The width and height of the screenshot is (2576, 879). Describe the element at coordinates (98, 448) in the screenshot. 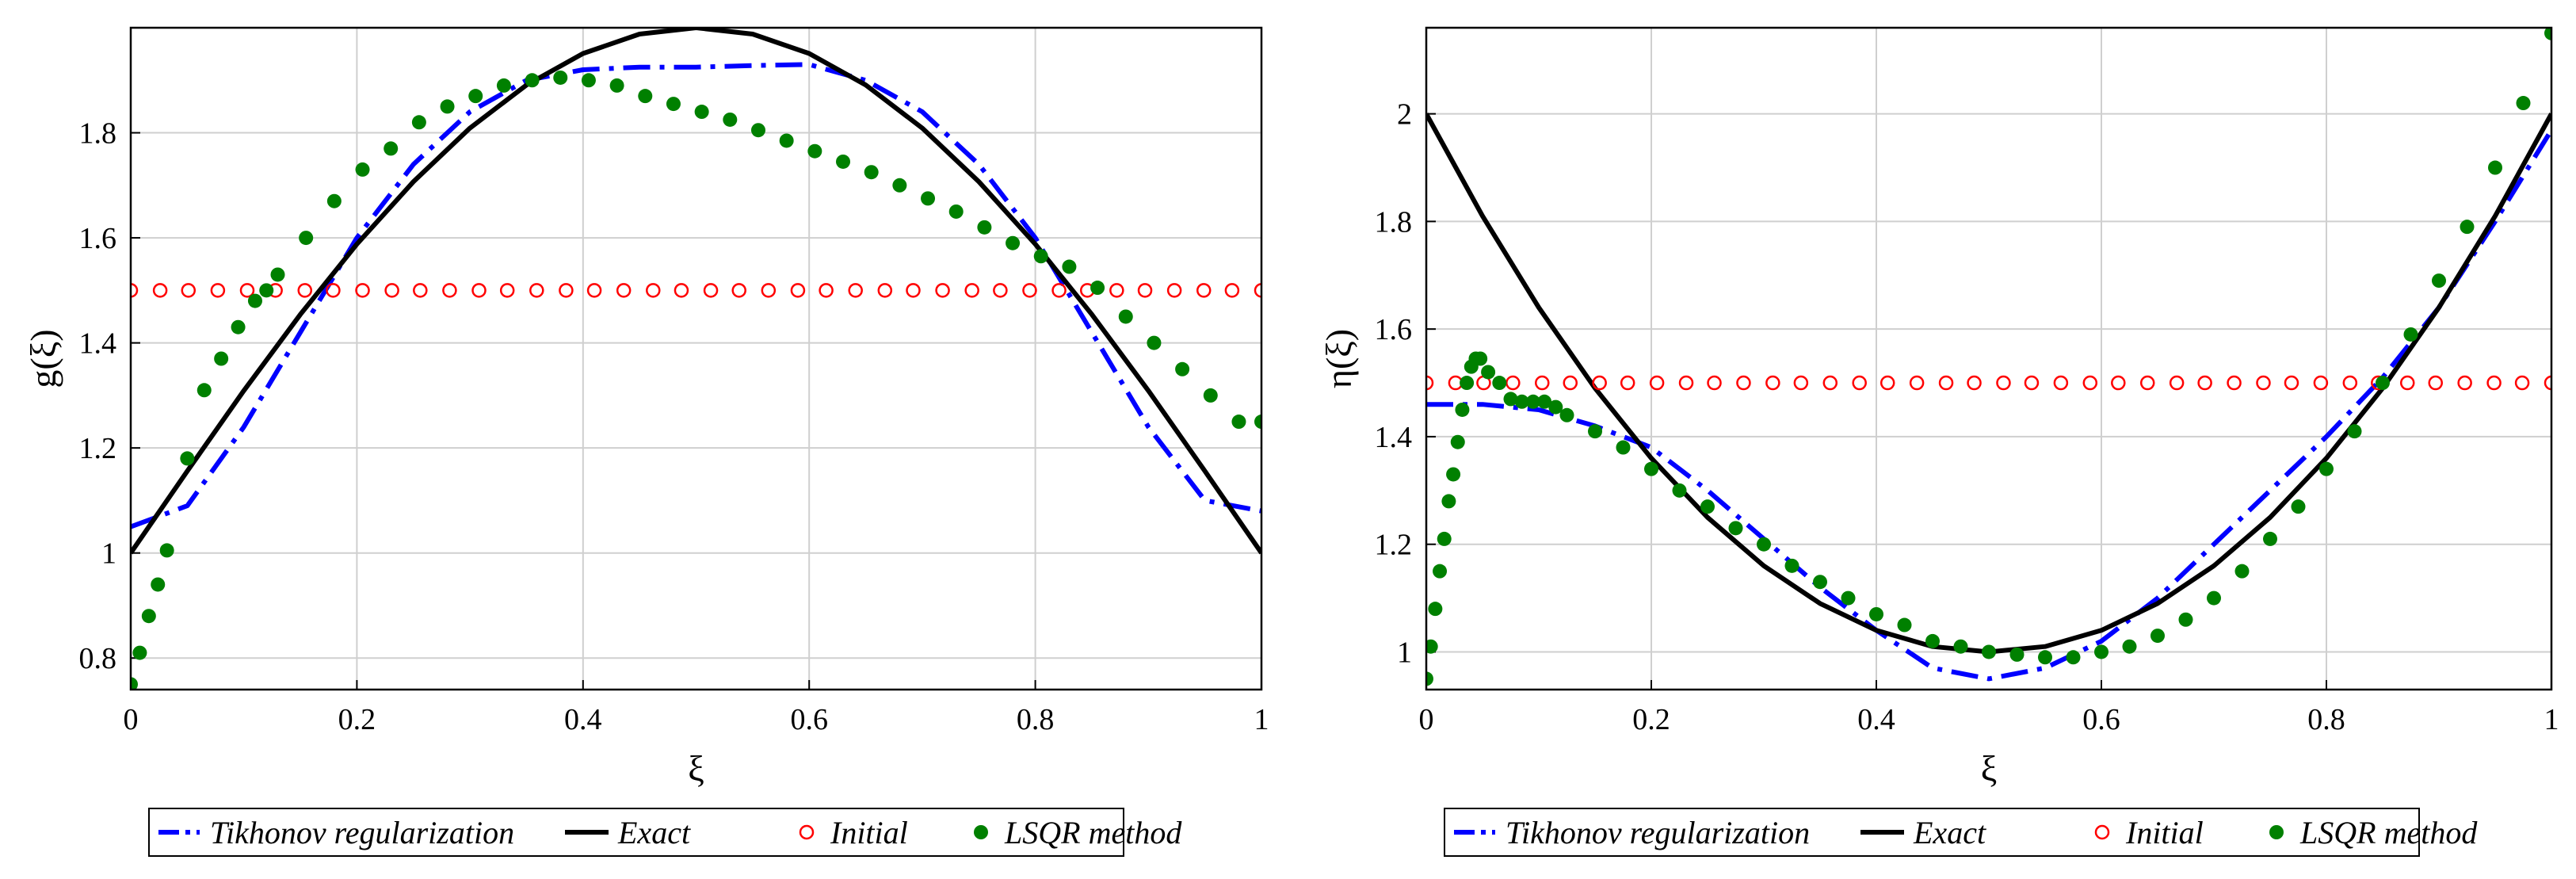

I see `y-tick-label: 1.2` at that location.